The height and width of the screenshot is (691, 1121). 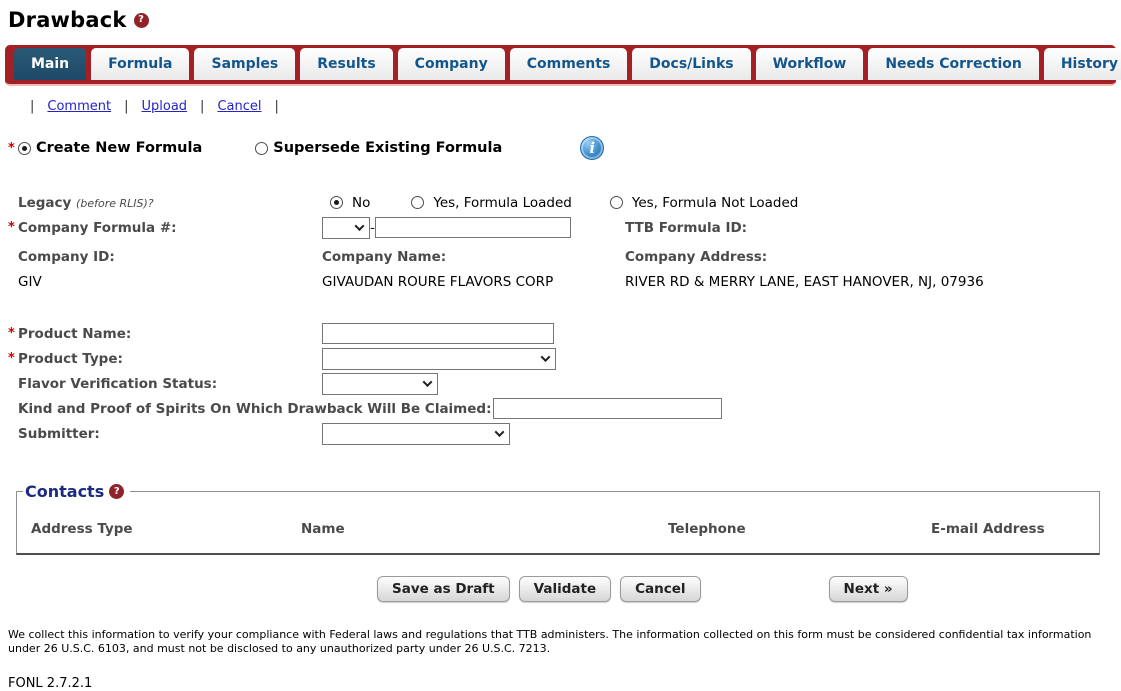 What do you see at coordinates (30, 281) in the screenshot?
I see `company-id-value: GIV` at bounding box center [30, 281].